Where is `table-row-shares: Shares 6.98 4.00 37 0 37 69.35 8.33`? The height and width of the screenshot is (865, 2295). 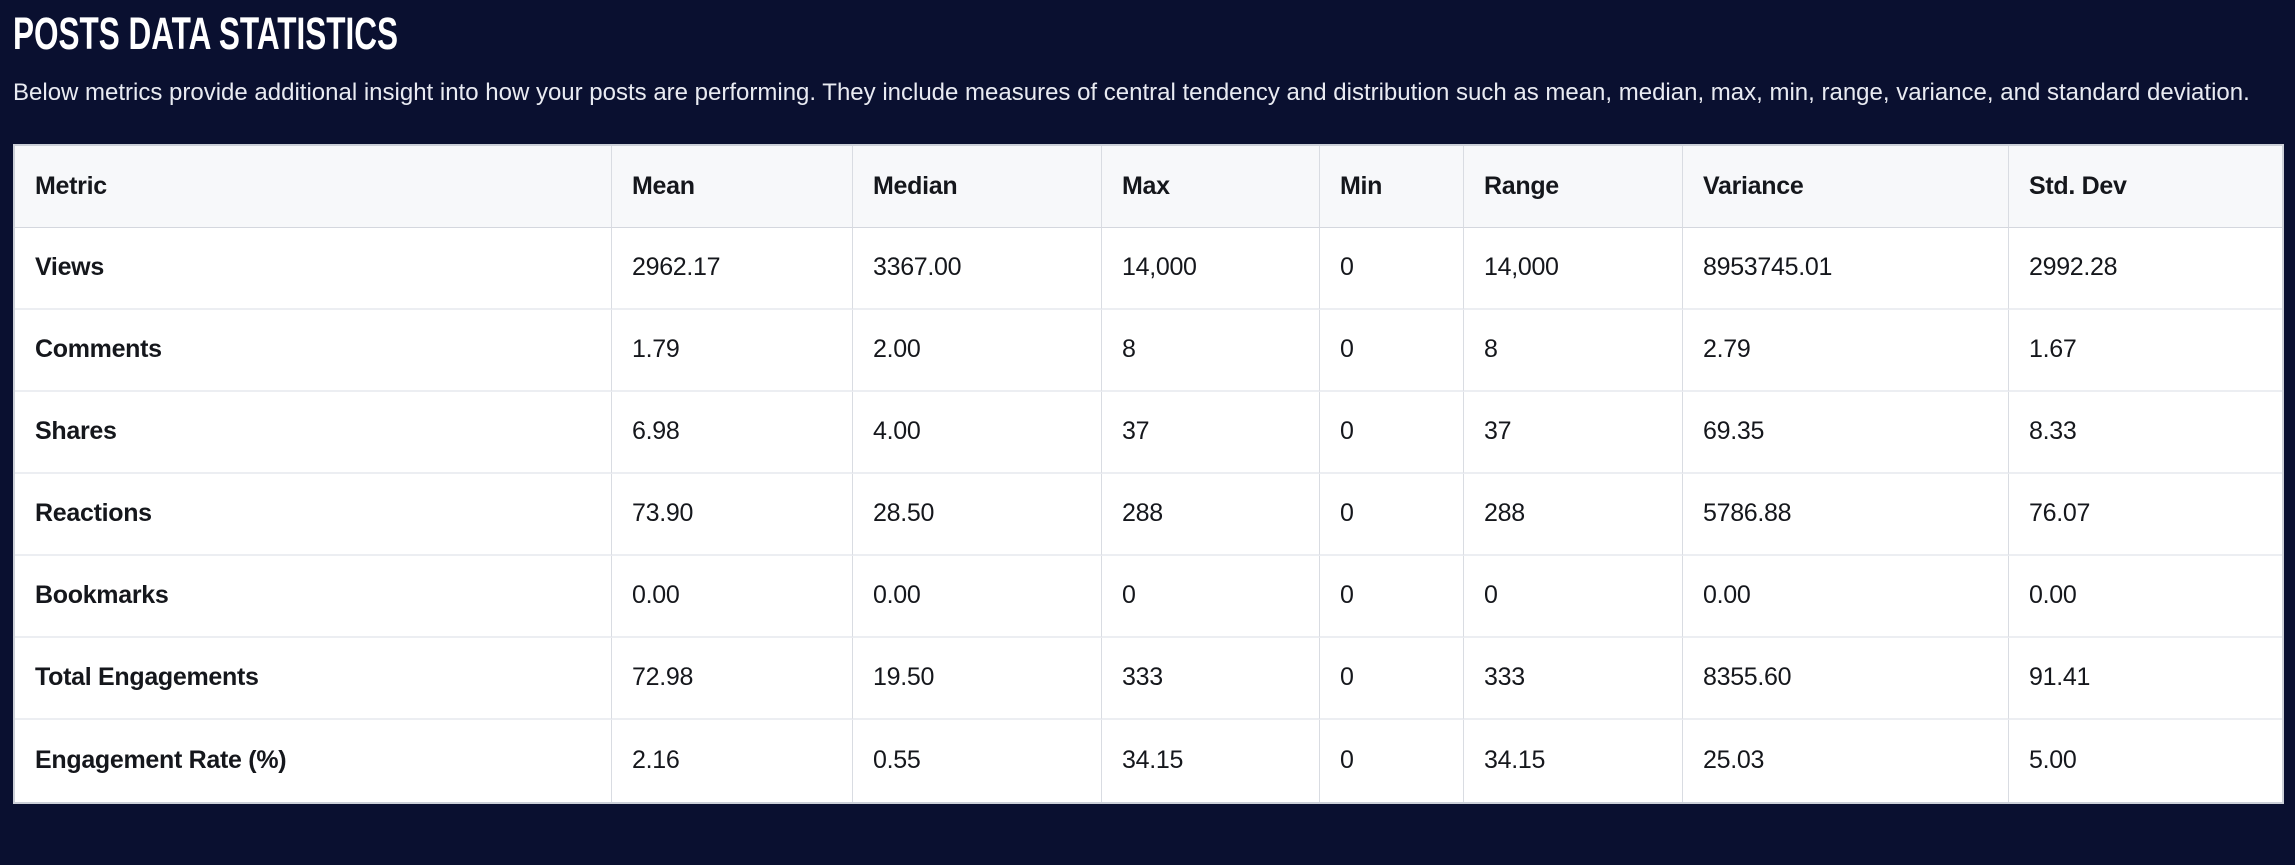 table-row-shares: Shares 6.98 4.00 37 0 37 69.35 8.33 is located at coordinates (1148, 432).